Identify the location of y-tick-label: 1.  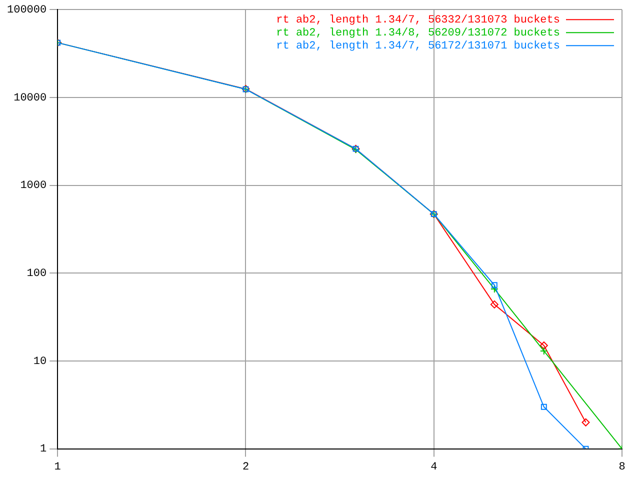
(43, 450).